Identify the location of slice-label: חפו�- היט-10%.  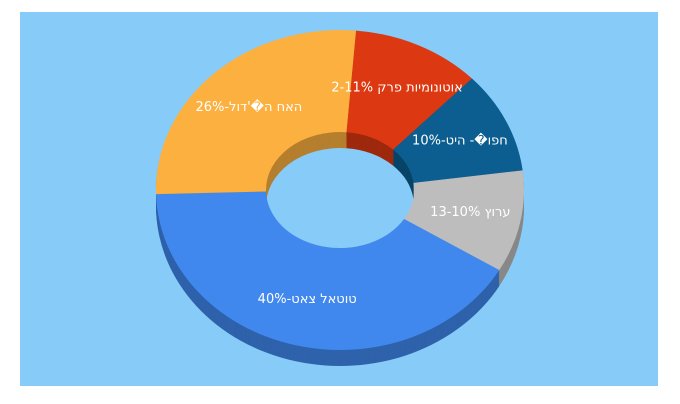
(460, 140).